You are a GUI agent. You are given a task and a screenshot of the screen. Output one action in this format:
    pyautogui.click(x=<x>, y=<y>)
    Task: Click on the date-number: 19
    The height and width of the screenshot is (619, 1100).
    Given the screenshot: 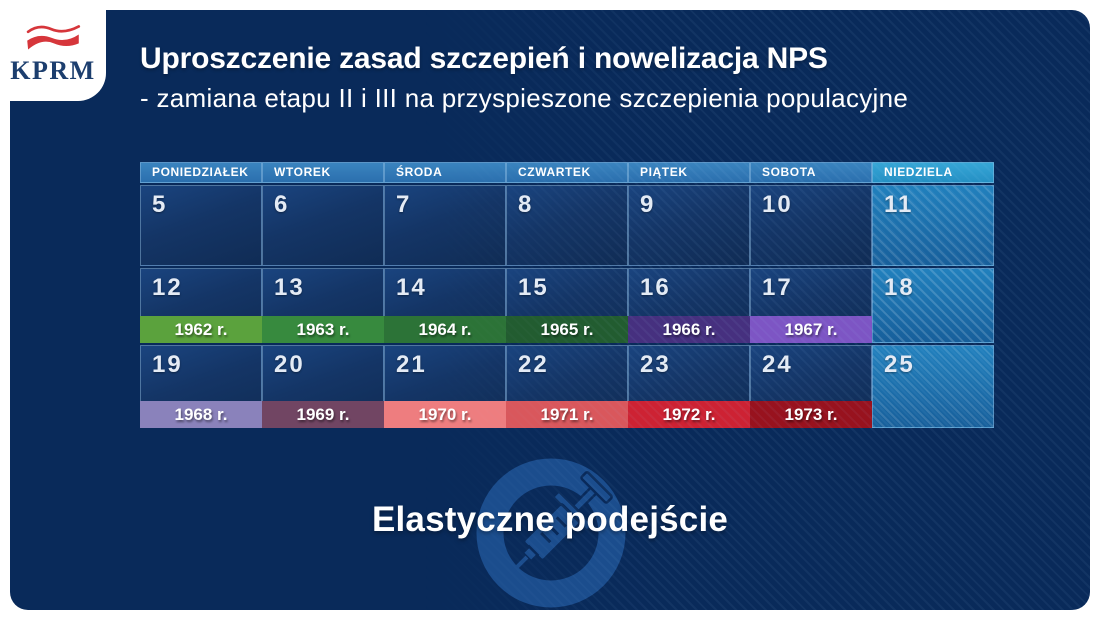 What is the action you would take?
    pyautogui.click(x=167, y=364)
    